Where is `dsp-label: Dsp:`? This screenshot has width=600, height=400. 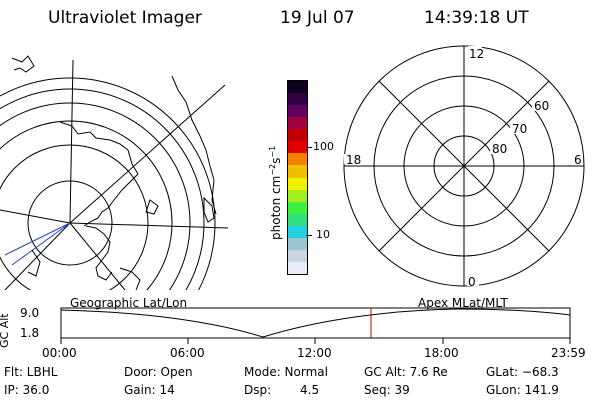 dsp-label: Dsp: is located at coordinates (258, 390).